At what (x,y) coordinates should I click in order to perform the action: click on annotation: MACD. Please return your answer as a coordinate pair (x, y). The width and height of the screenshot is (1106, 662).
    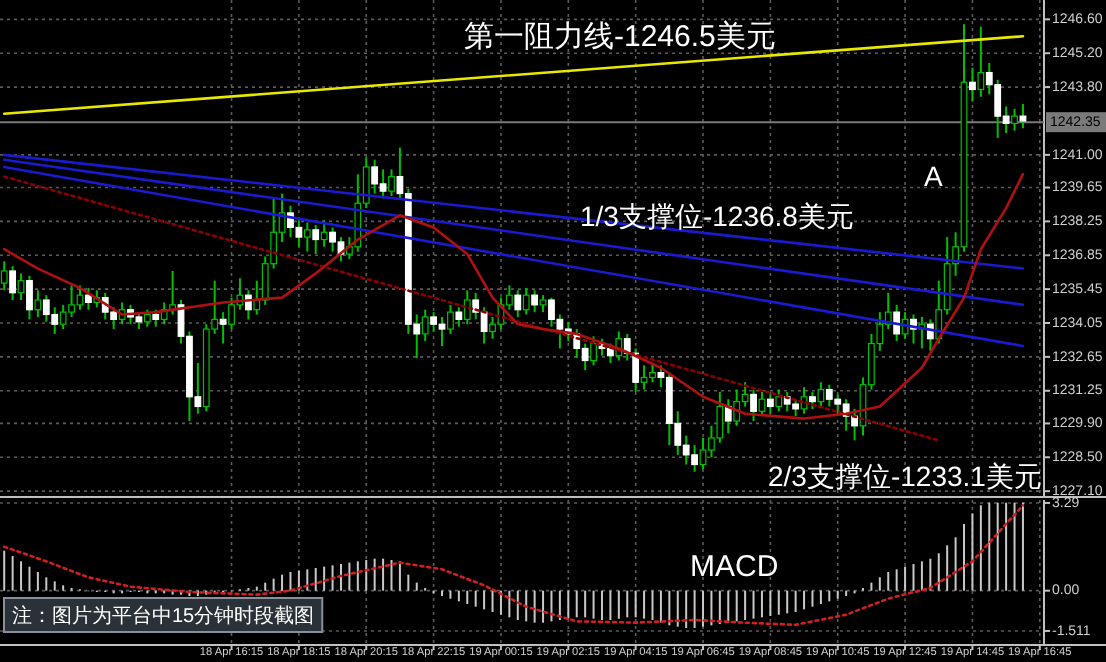
    Looking at the image, I should click on (734, 567).